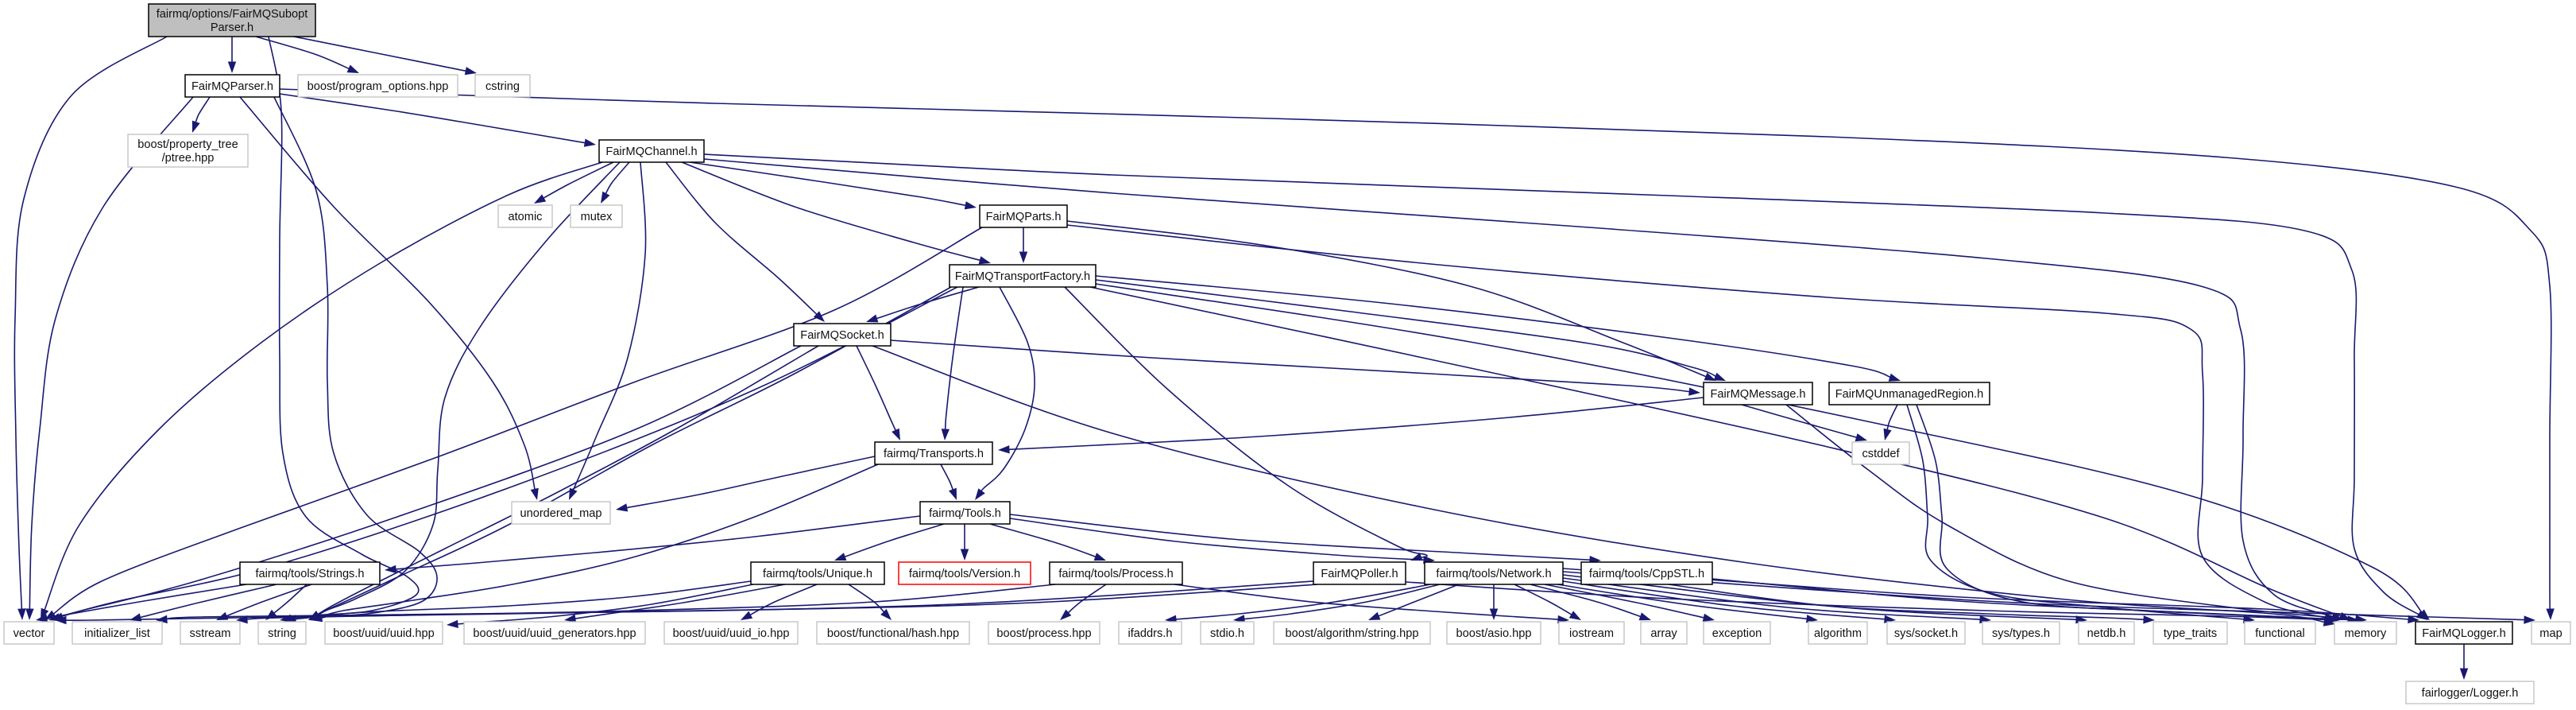  I want to click on svg-text: fairmq/tools/Strings.h, so click(309, 574).